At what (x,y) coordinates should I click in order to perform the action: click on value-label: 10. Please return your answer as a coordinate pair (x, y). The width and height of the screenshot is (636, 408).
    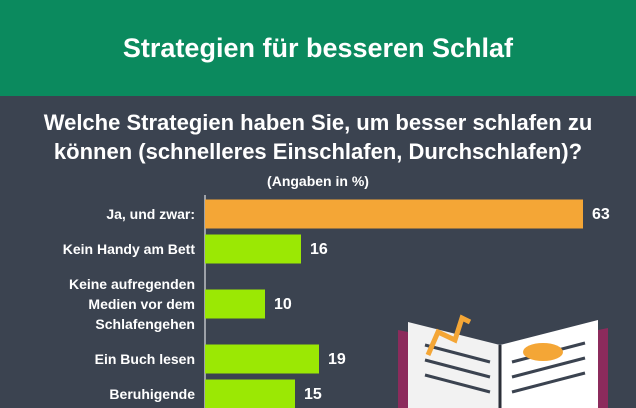
    Looking at the image, I should click on (283, 304).